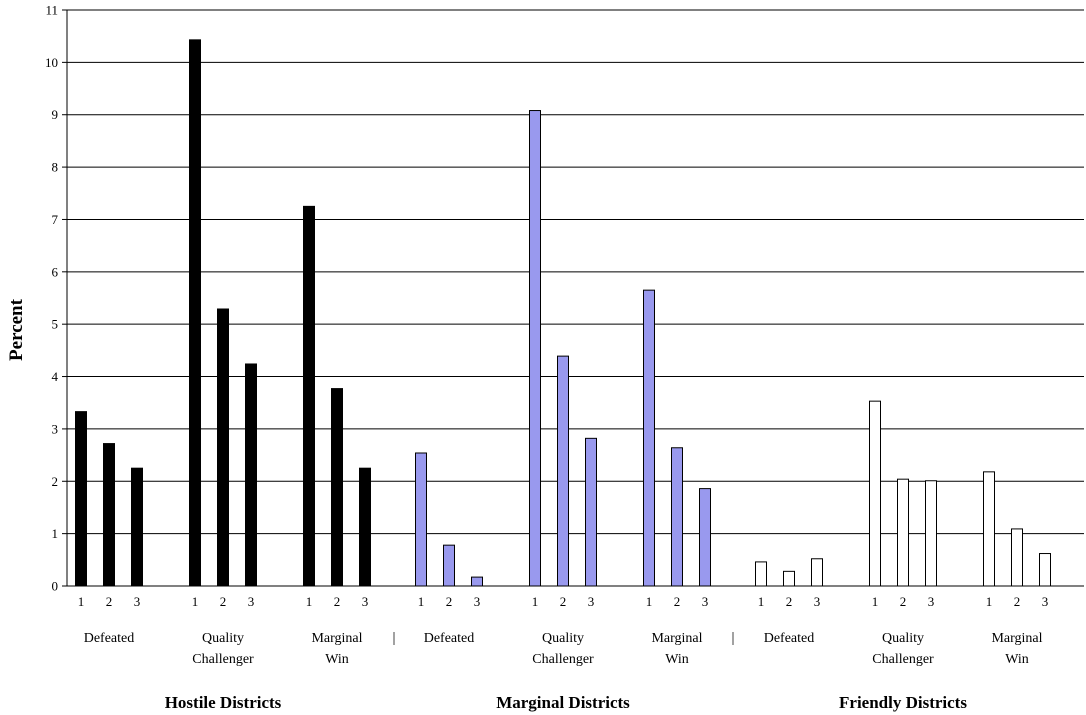 The image size is (1086, 715). I want to click on y-axis-label: Percent, so click(16, 329).